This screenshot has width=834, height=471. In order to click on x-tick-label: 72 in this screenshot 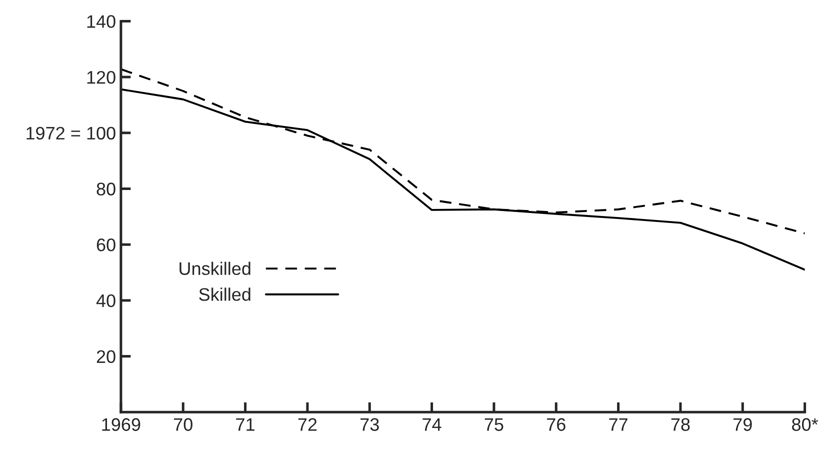, I will do `click(307, 424)`.